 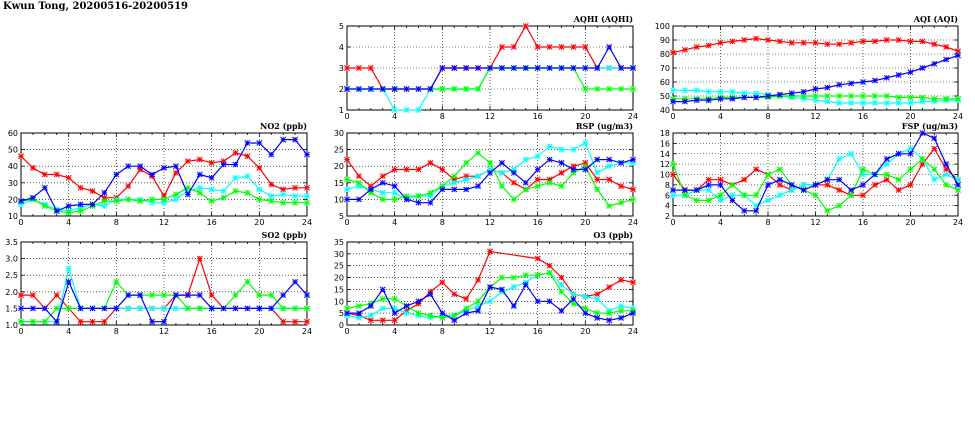 I want to click on y-tick-label: 2.5, so click(x=11, y=275).